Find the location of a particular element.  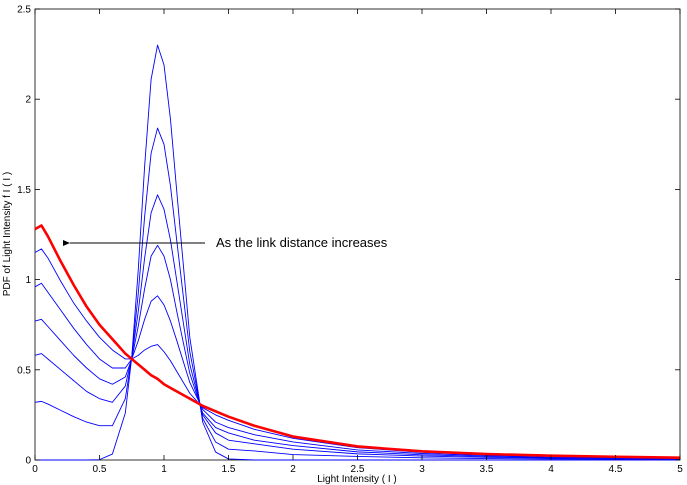

x-tick-label: 0 is located at coordinates (35, 469).